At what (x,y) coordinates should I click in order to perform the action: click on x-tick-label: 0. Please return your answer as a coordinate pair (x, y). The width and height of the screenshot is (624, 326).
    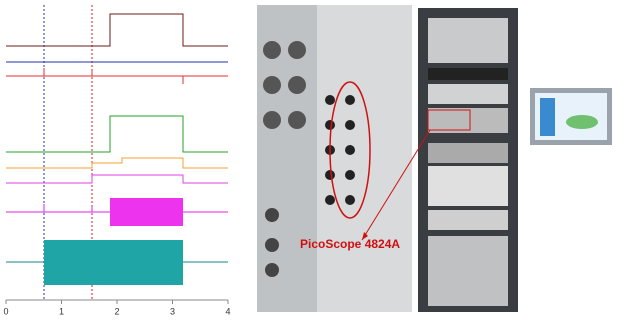
    Looking at the image, I should click on (5, 311).